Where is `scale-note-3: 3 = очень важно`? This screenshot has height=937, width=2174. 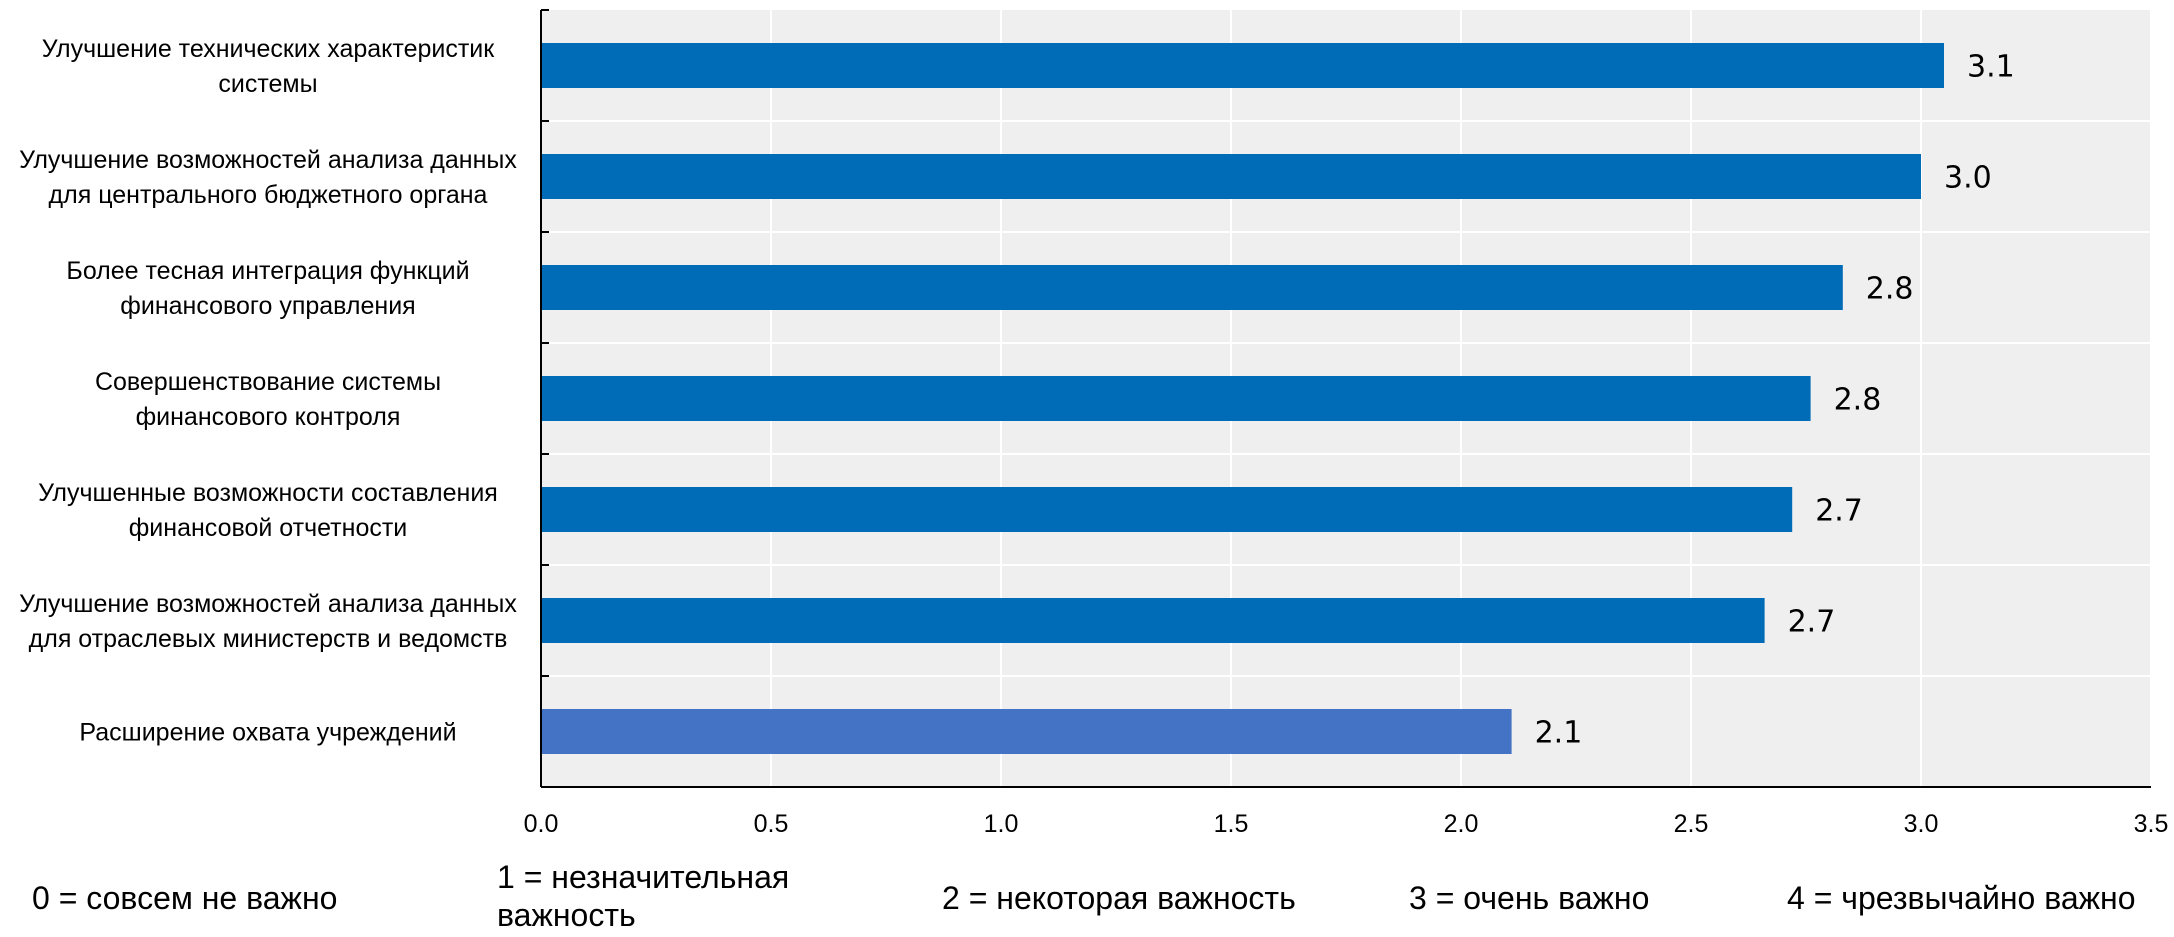 scale-note-3: 3 = очень важно is located at coordinates (1529, 898).